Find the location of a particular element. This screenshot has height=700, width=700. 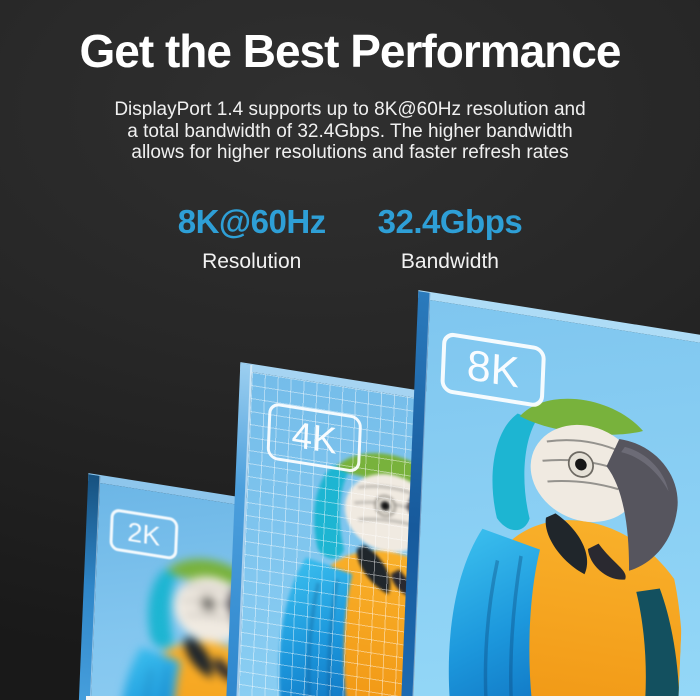

bottom-page-divider is located at coordinates (393, 698).